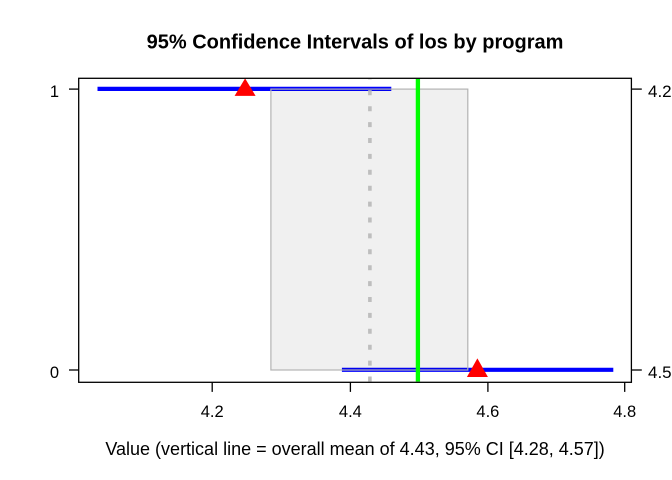 Image resolution: width=672 pixels, height=480 pixels. Describe the element at coordinates (54, 92) in the screenshot. I see `svg-text: 1` at that location.